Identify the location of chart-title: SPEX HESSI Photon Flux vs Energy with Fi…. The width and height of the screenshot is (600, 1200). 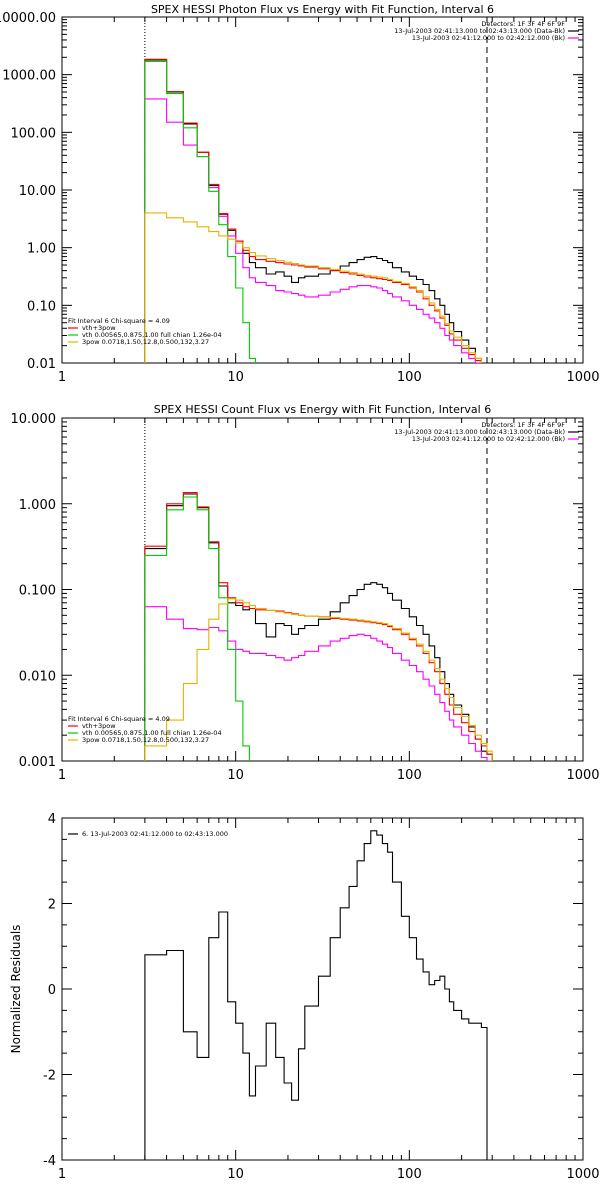
(322, 9).